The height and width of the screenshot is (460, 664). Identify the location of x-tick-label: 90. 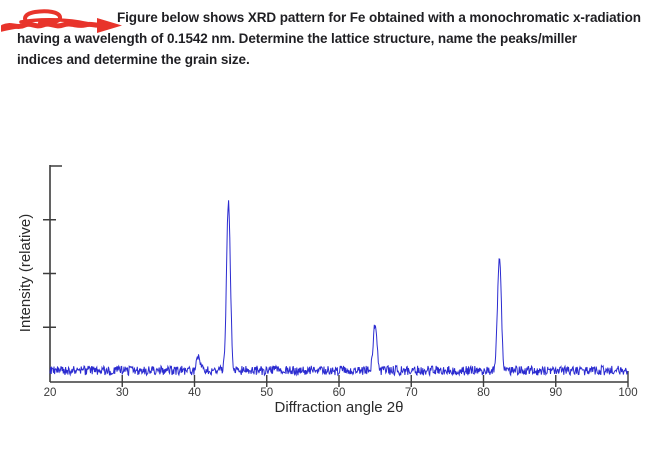
(555, 393).